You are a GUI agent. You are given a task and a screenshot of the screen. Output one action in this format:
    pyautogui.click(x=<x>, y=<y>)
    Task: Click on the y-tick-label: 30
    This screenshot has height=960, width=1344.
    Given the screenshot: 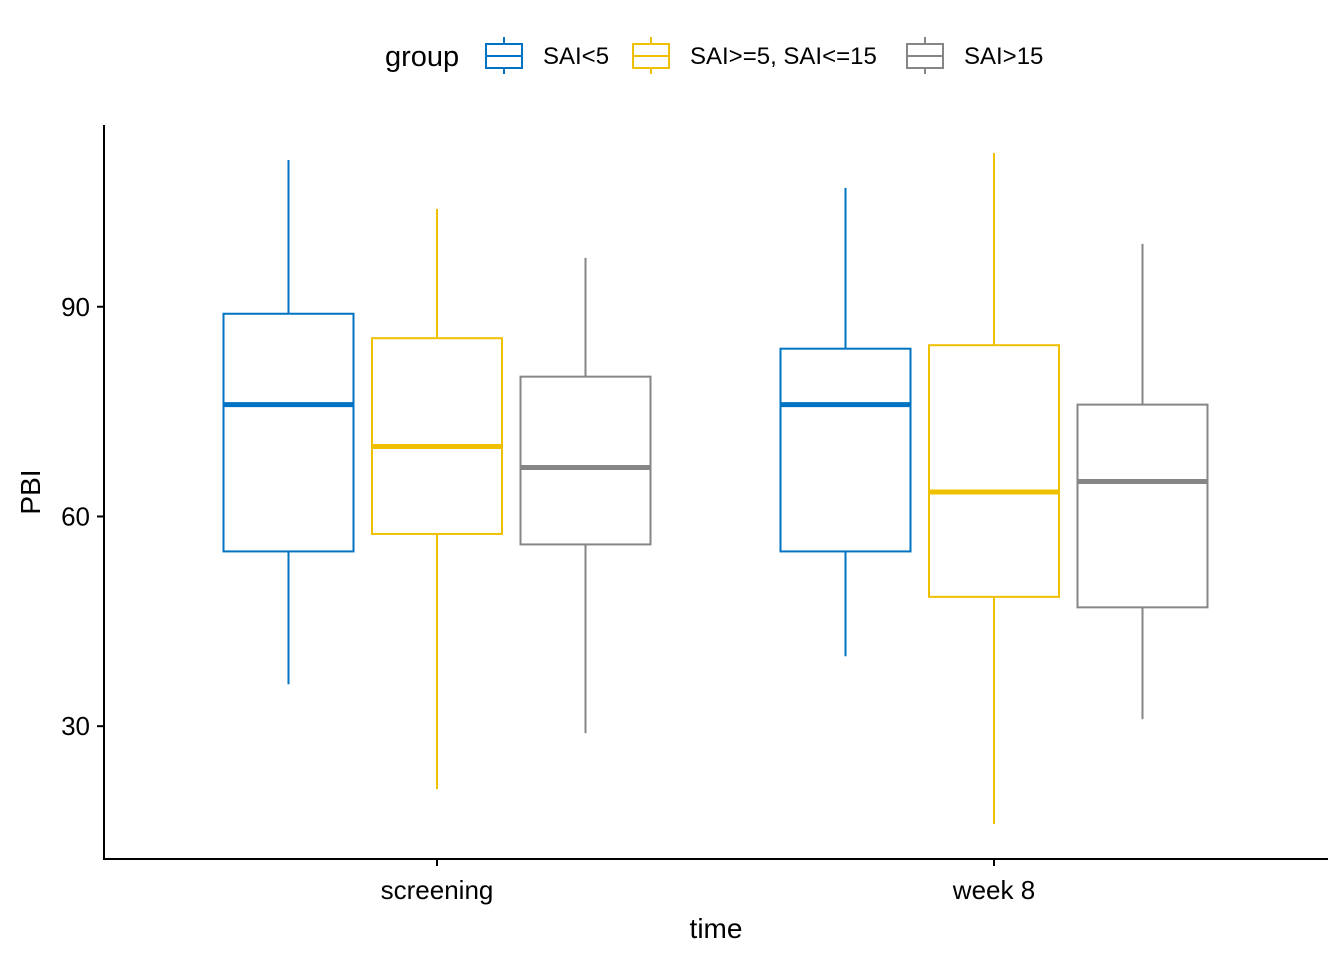 What is the action you would take?
    pyautogui.click(x=75, y=726)
    